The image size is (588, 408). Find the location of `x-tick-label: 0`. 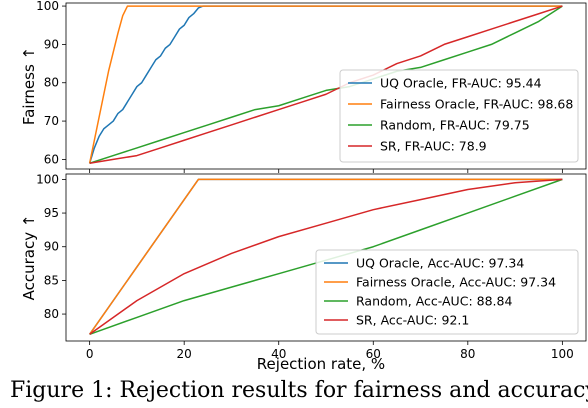

x-tick-label: 0 is located at coordinates (90, 354).